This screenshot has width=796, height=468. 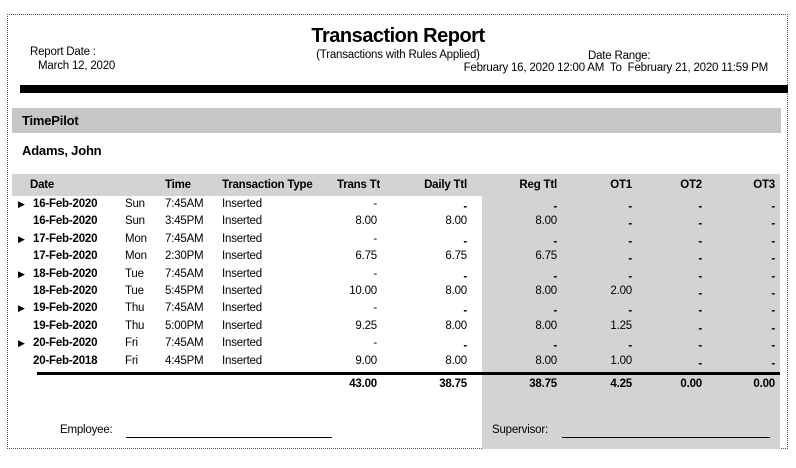 I want to click on col-header-time: Time, so click(x=178, y=185).